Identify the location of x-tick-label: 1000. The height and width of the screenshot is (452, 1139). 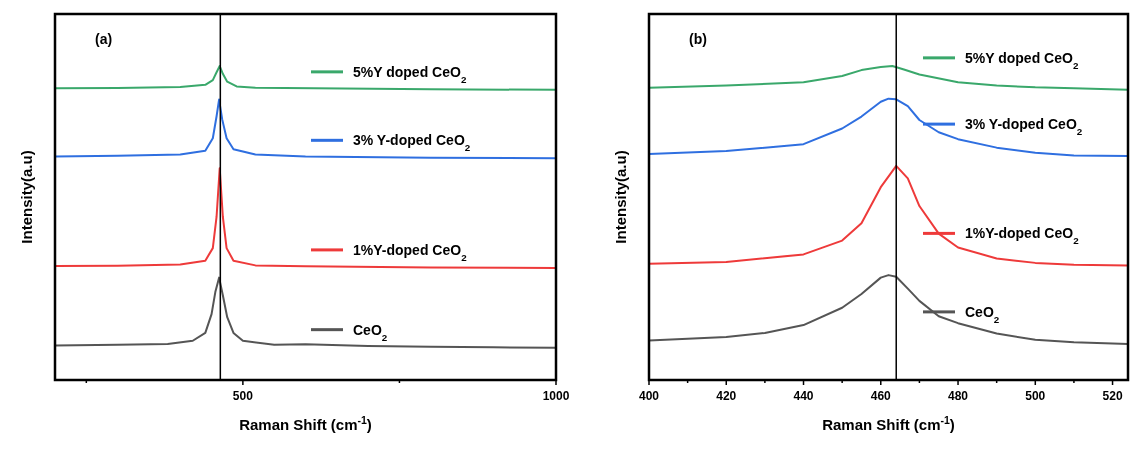
(556, 396).